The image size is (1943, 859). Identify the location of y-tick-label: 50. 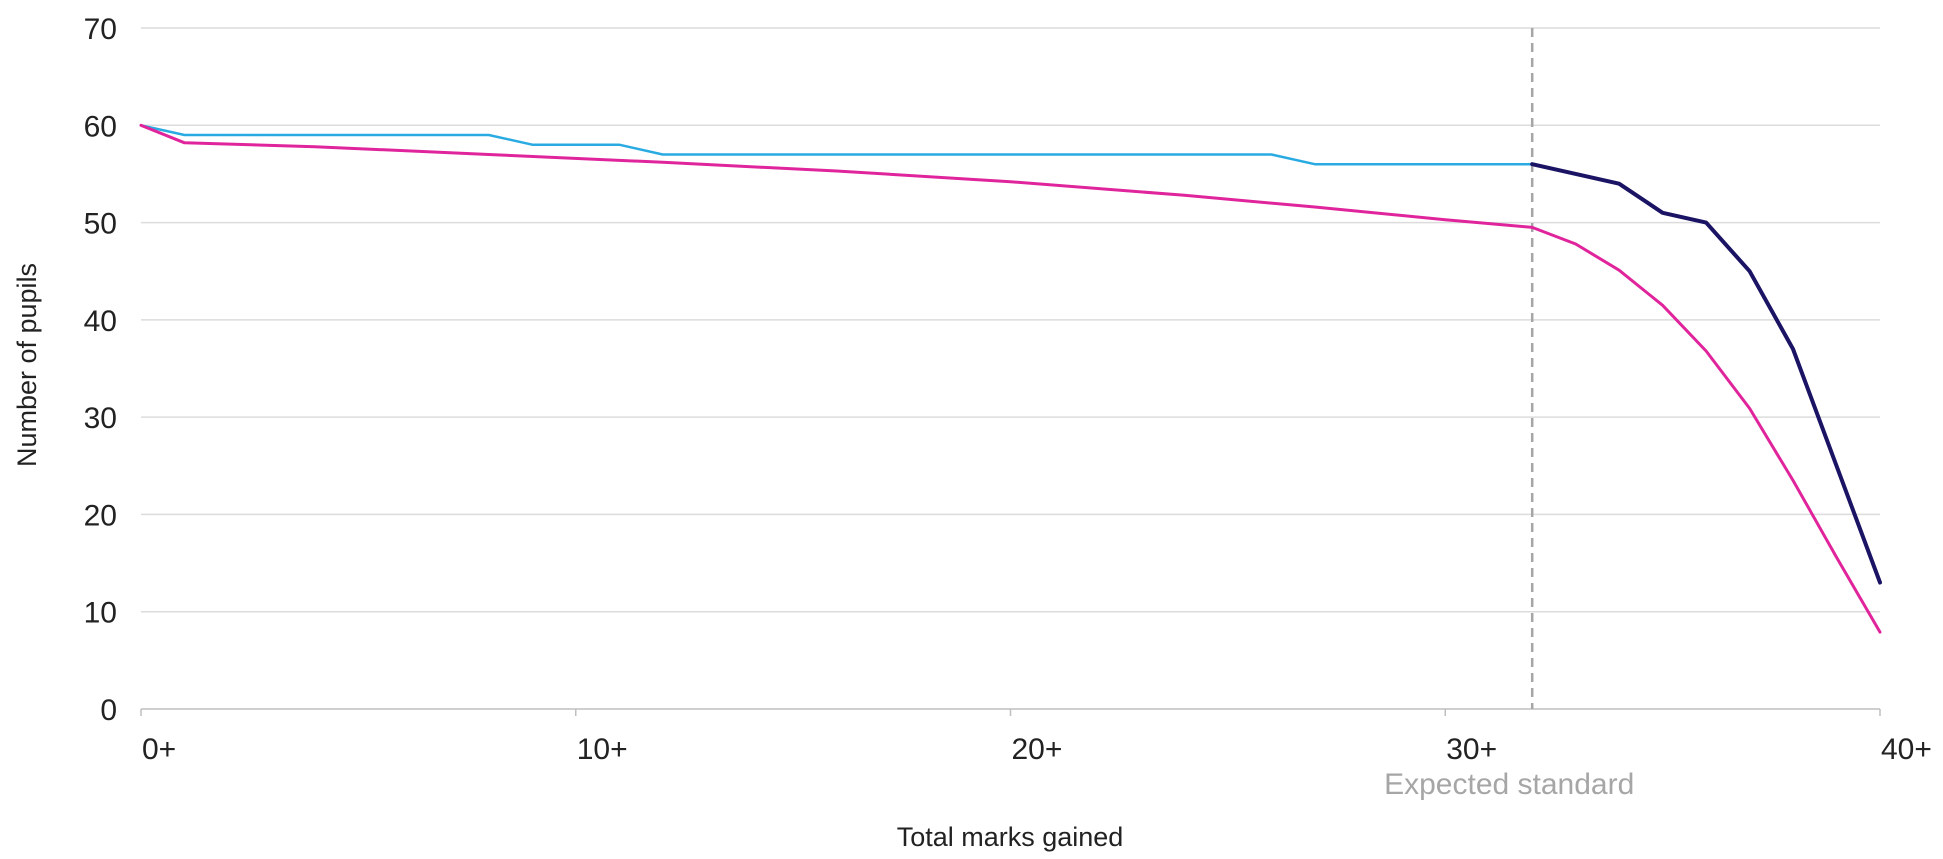
(100, 224).